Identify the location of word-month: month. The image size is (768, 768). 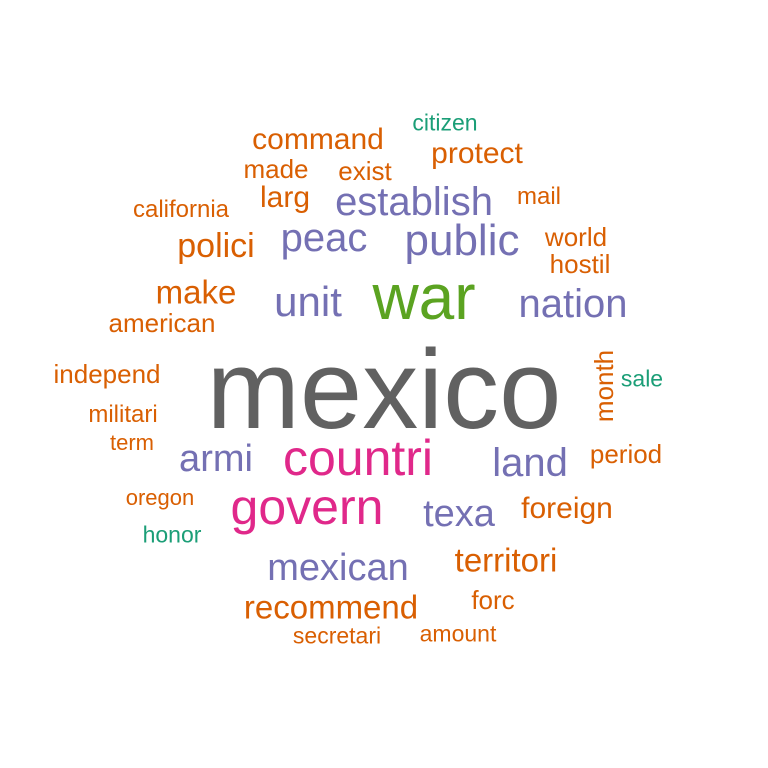
(604, 386).